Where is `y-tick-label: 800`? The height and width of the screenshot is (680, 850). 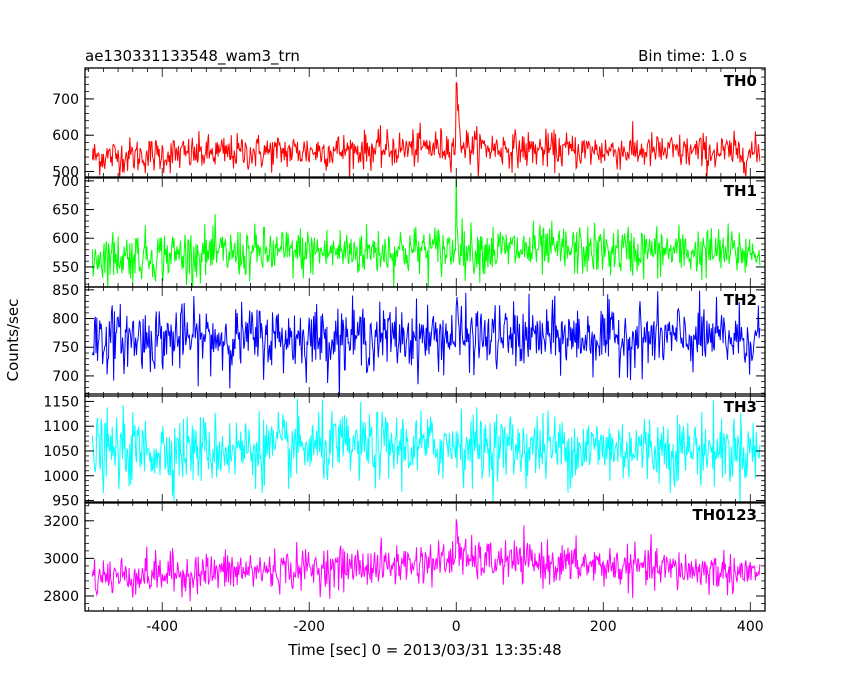
y-tick-label: 800 is located at coordinates (65, 320).